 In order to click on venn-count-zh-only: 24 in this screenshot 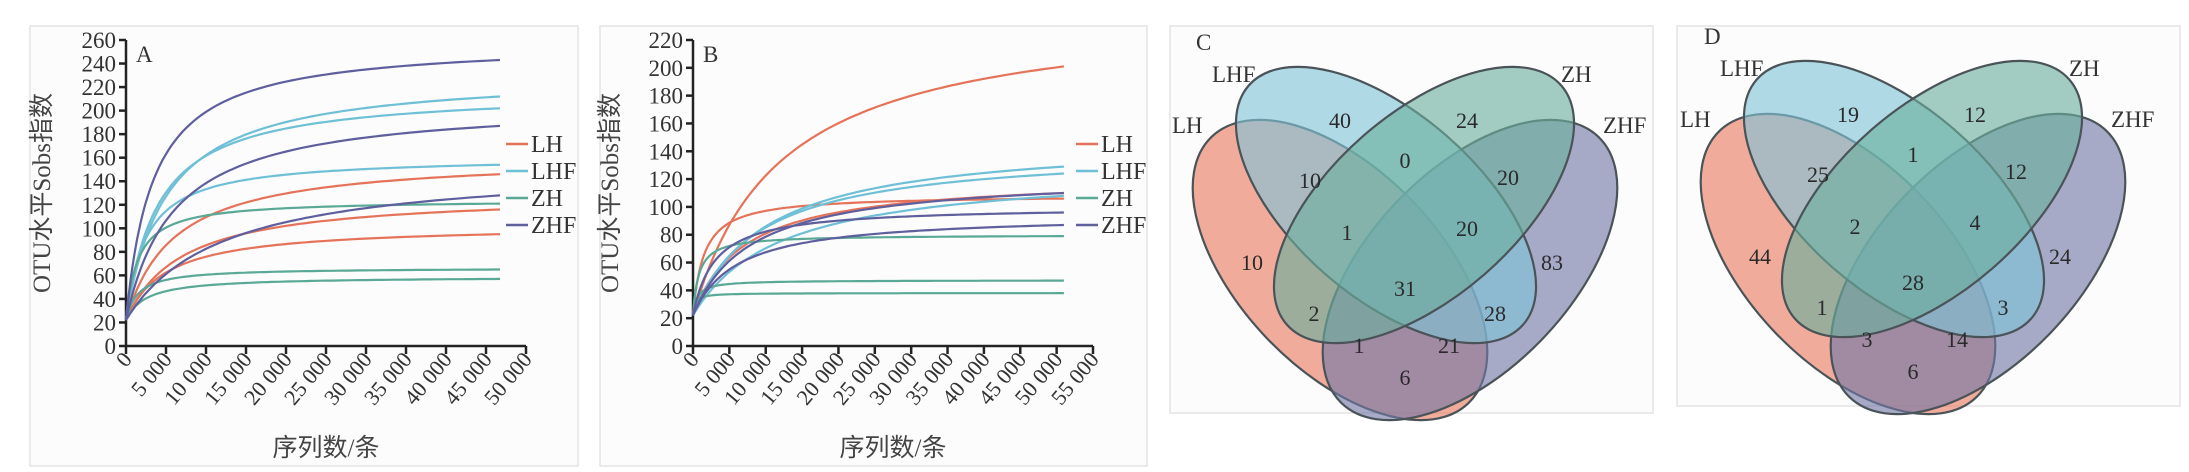, I will do `click(1467, 120)`.